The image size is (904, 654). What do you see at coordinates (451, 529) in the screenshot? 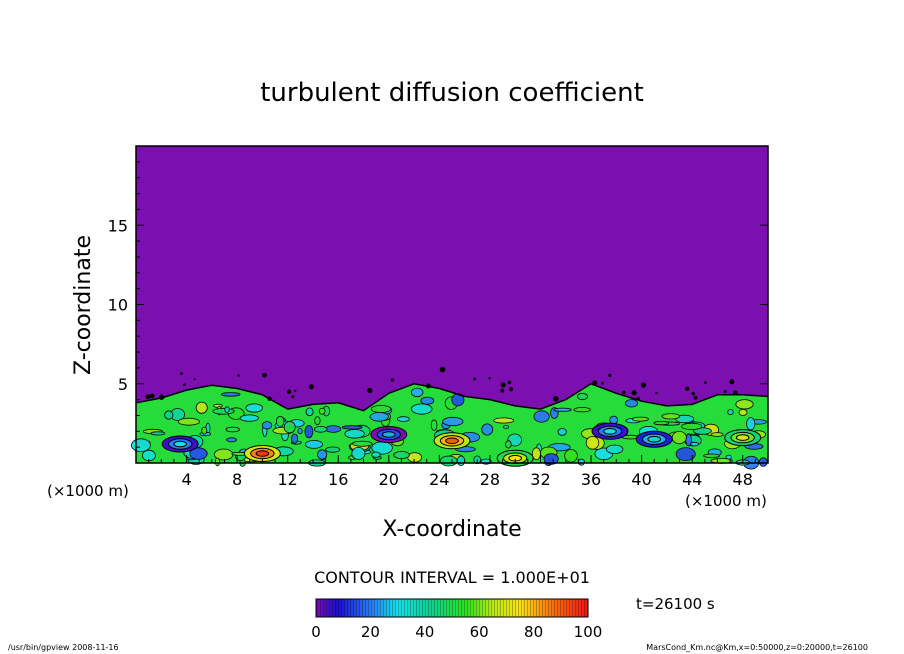
I see `x-axis-label: X-coordinate` at bounding box center [451, 529].